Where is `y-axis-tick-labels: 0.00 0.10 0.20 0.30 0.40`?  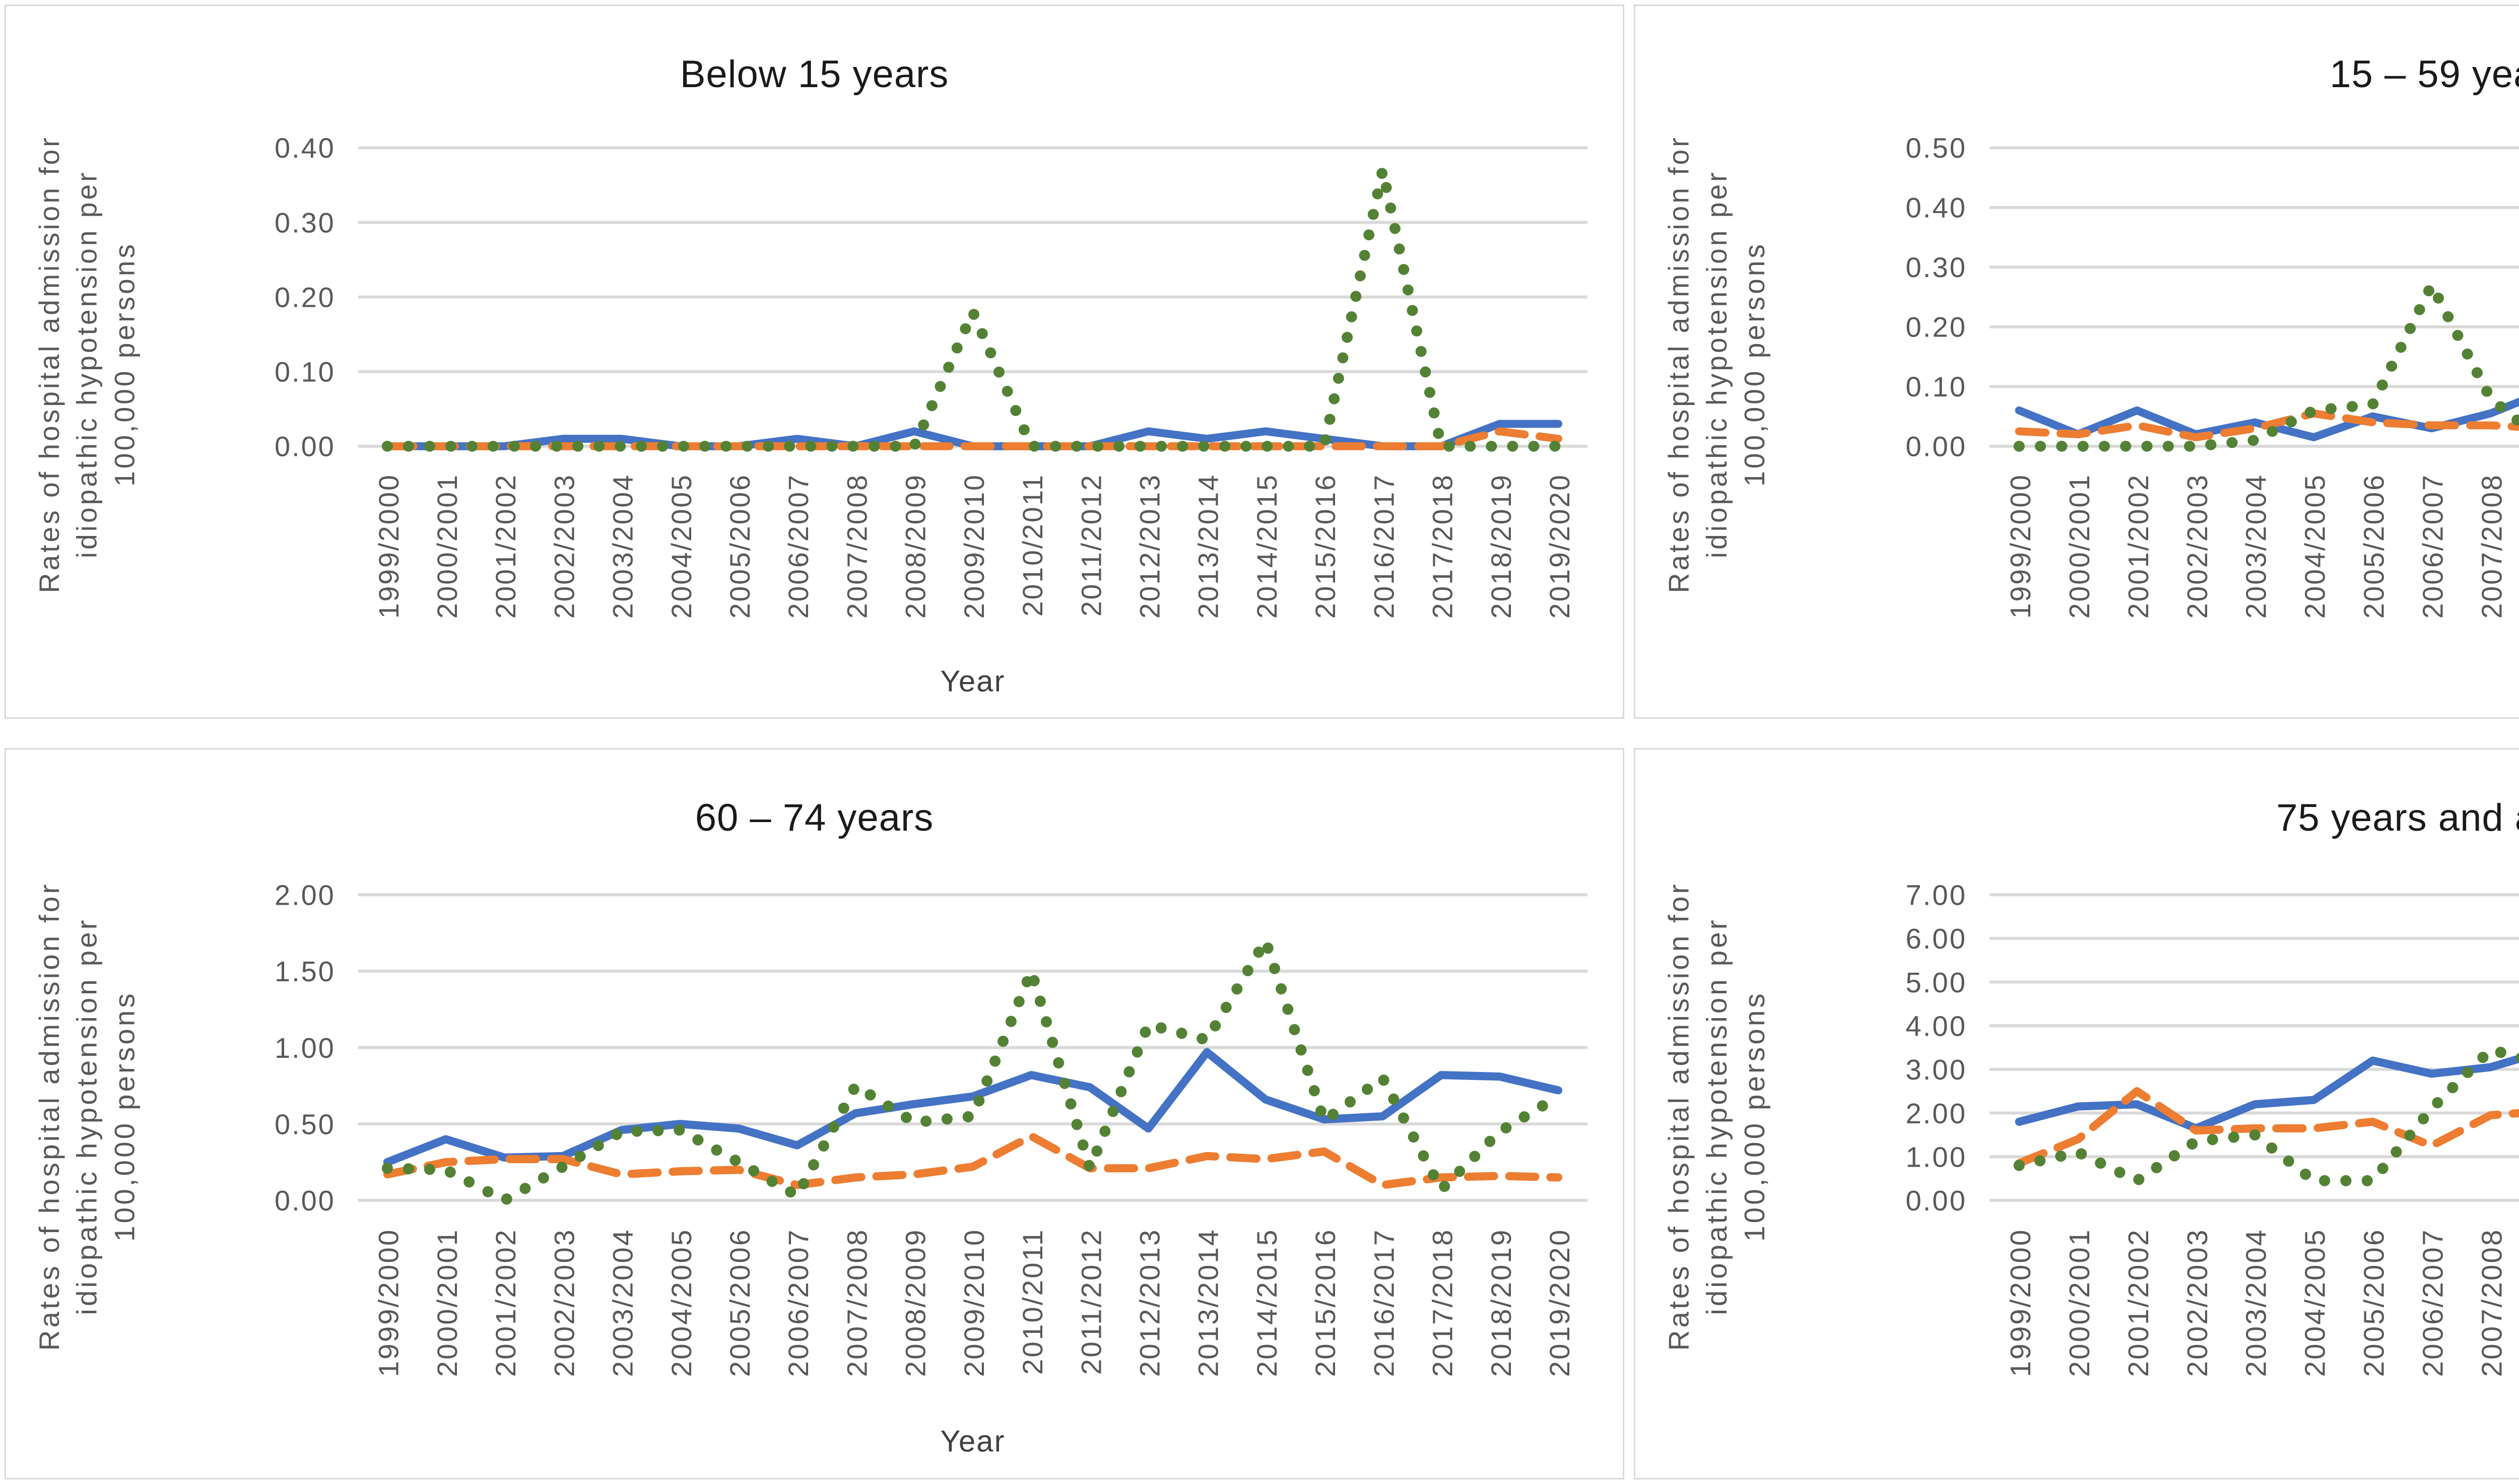
y-axis-tick-labels: 0.00 0.10 0.20 0.30 0.40 is located at coordinates (306, 297).